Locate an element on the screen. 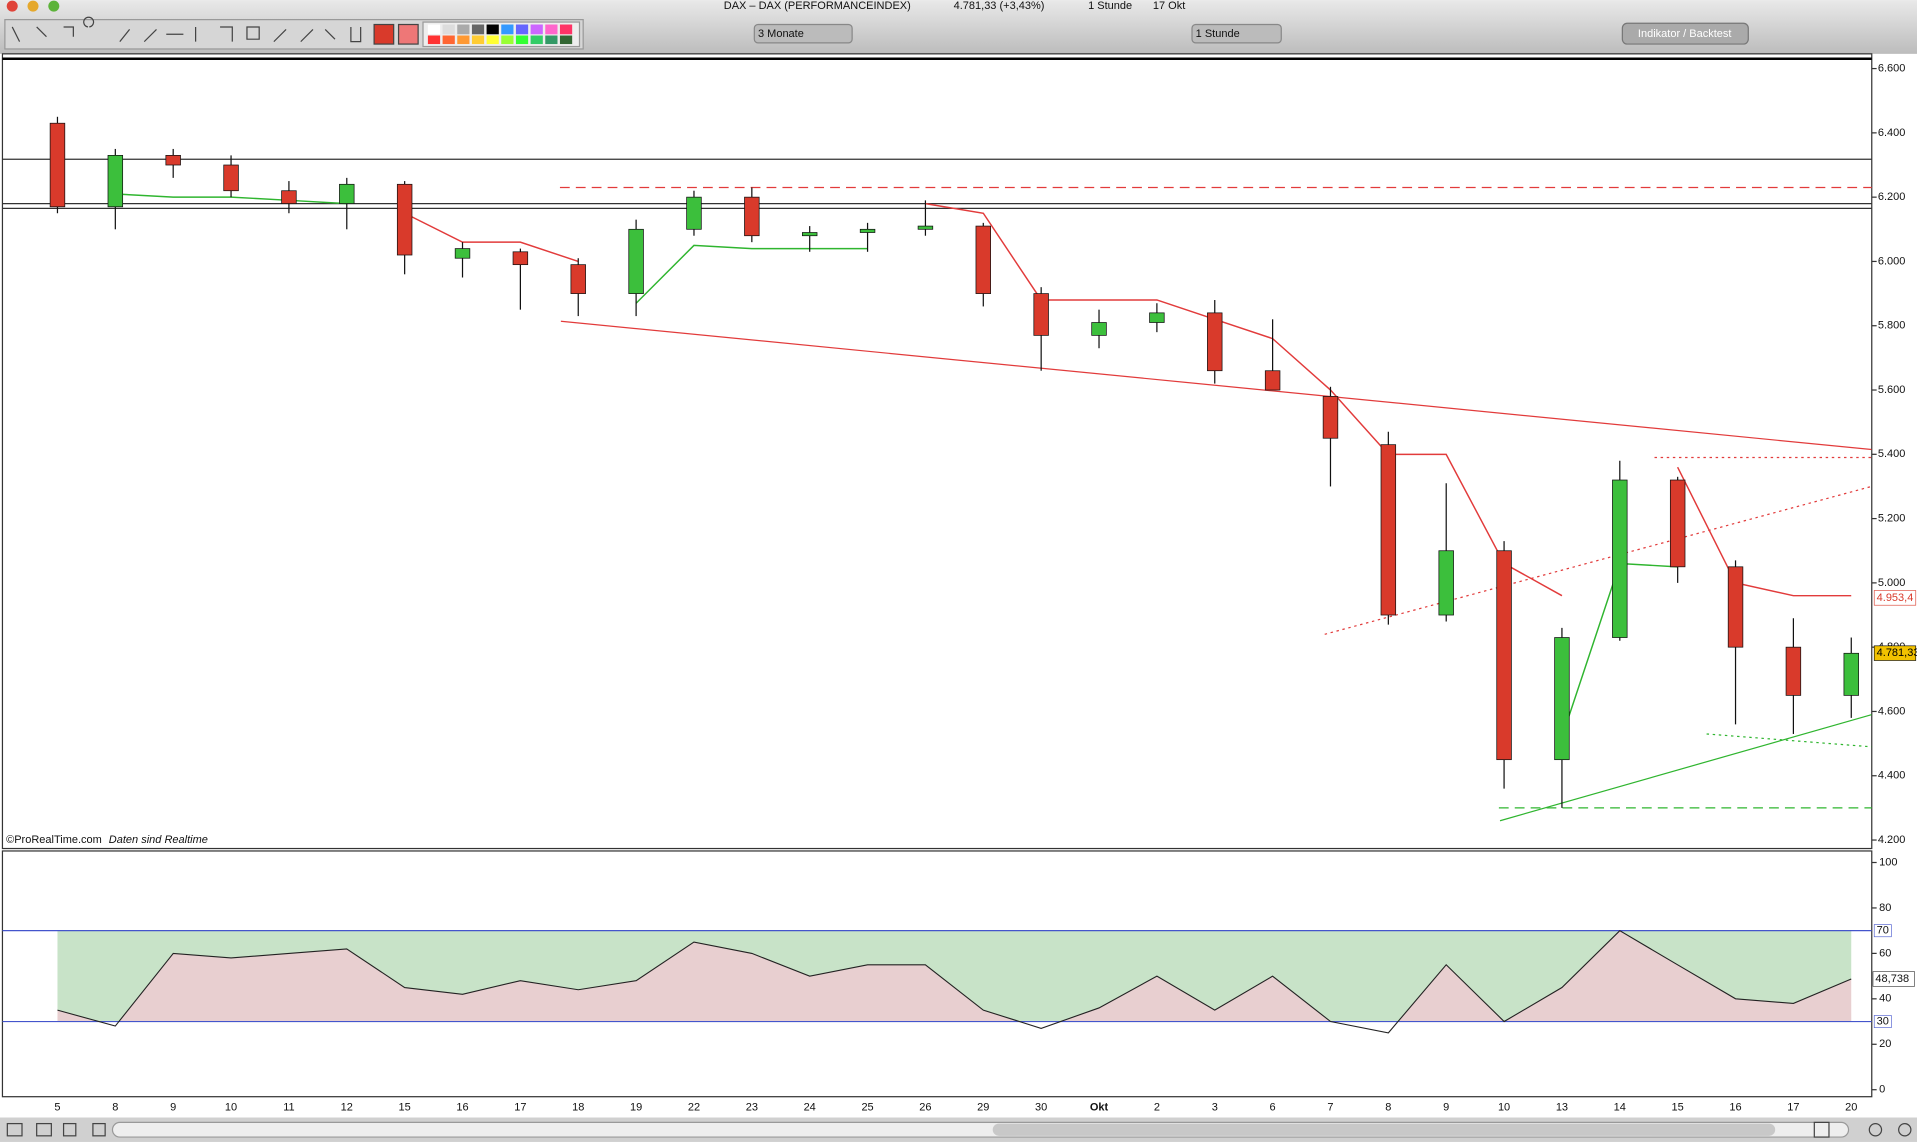 The image size is (1917, 1142). x-tick-label: 19 is located at coordinates (636, 1108).